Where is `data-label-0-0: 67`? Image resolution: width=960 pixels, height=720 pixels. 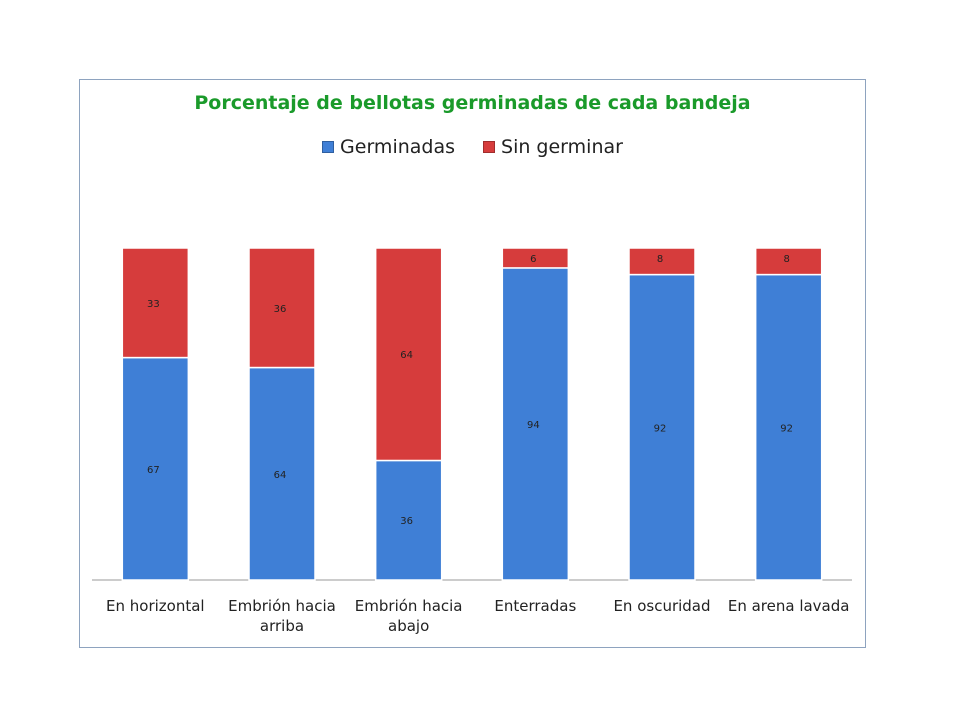
data-label-0-0: 67 is located at coordinates (153, 470).